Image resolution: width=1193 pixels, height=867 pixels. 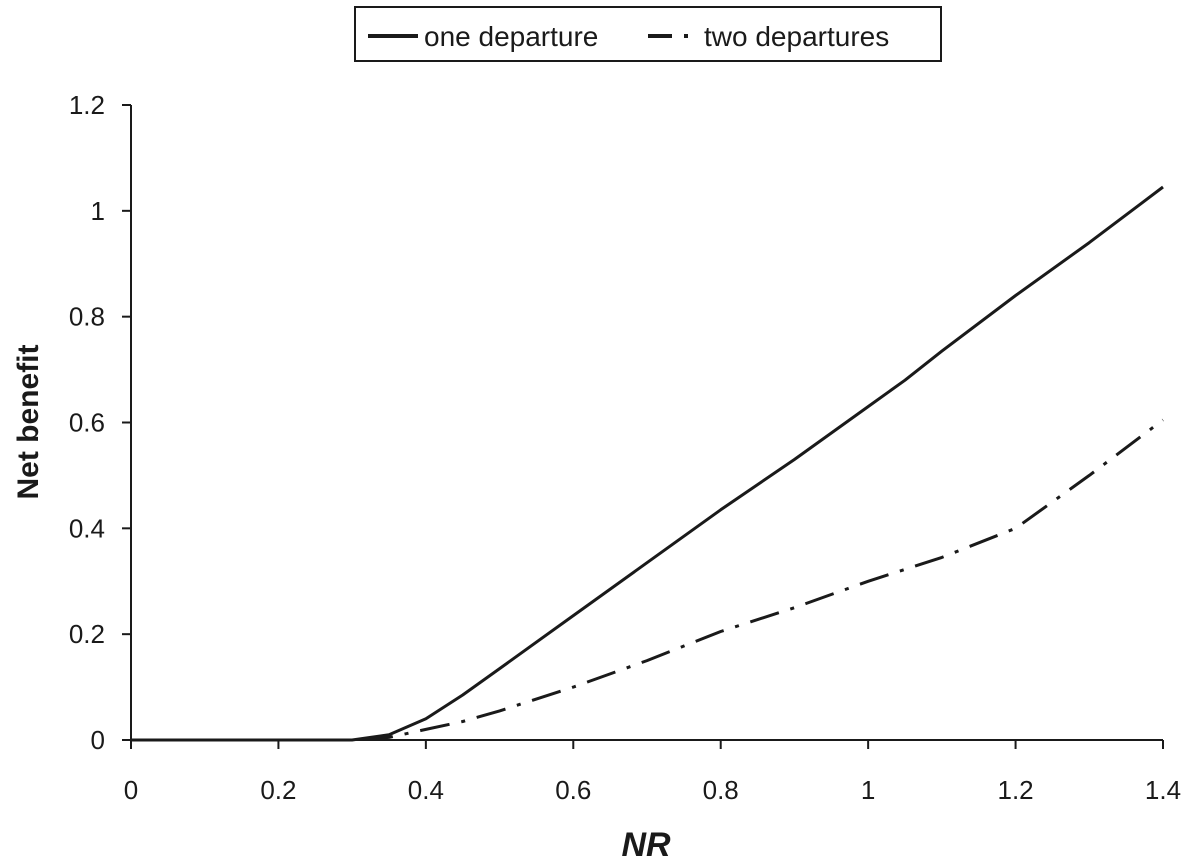 I want to click on x-tick-label: 0.4, so click(x=426, y=790).